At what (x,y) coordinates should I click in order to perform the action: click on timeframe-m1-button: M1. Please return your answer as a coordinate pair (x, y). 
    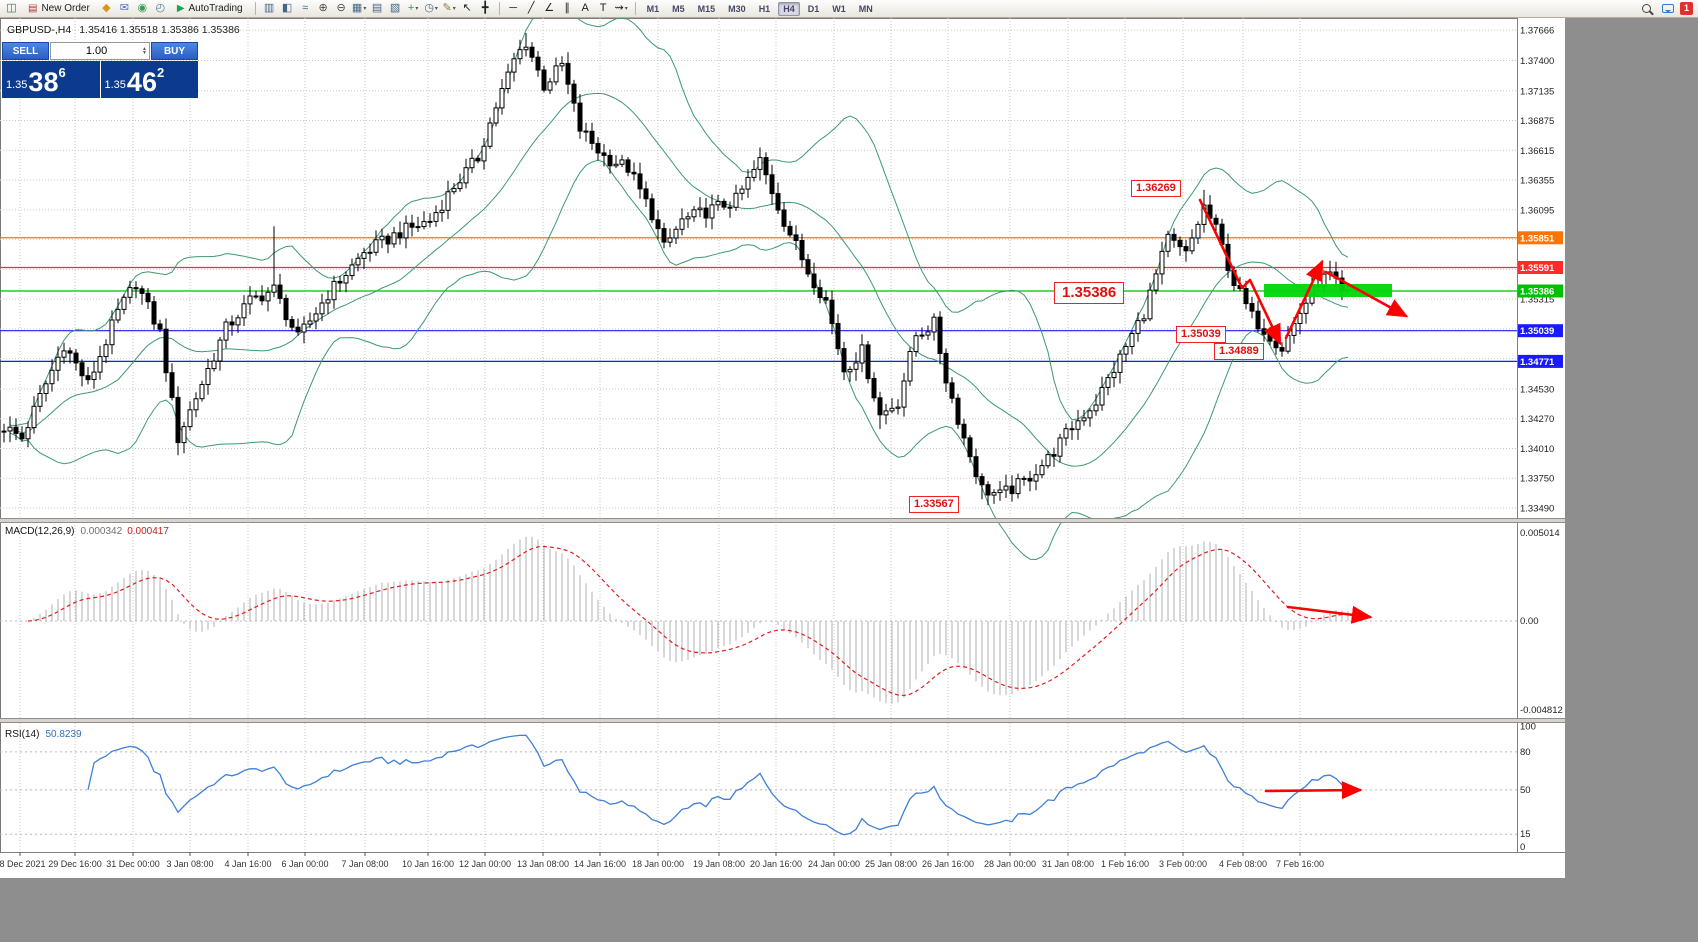
    Looking at the image, I should click on (653, 9).